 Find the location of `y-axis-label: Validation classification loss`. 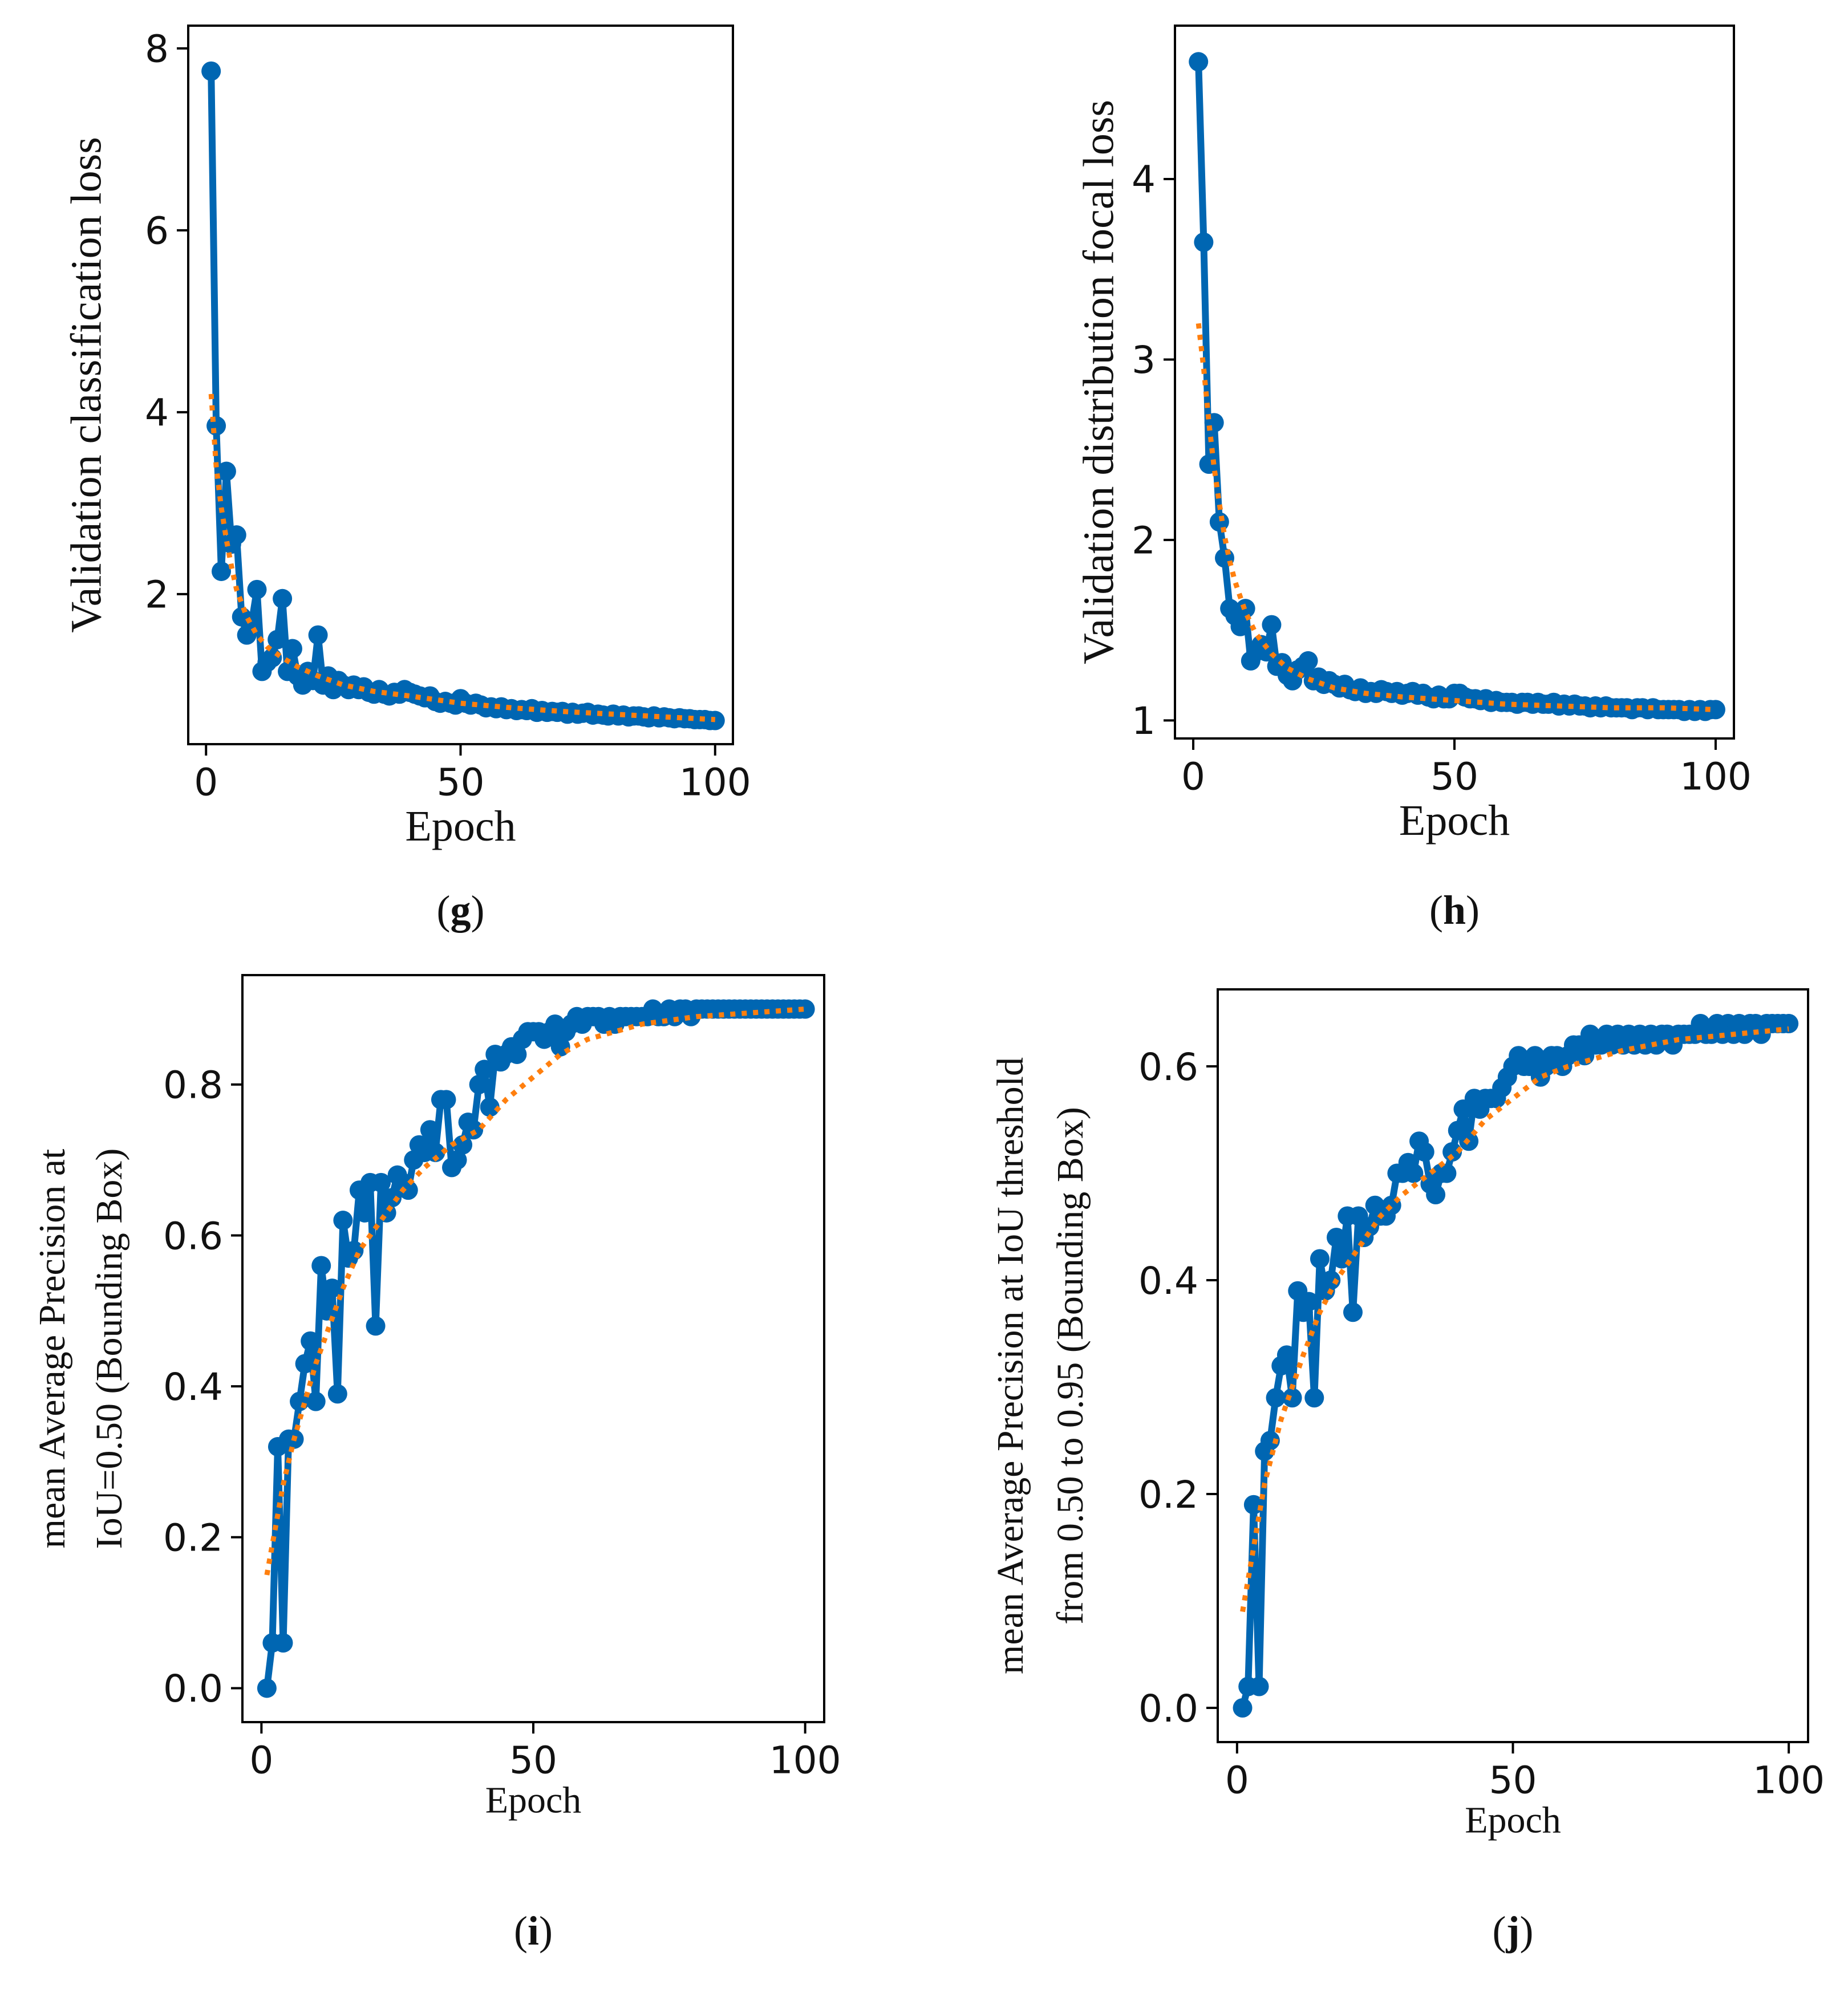

y-axis-label: Validation classification loss is located at coordinates (87, 385).